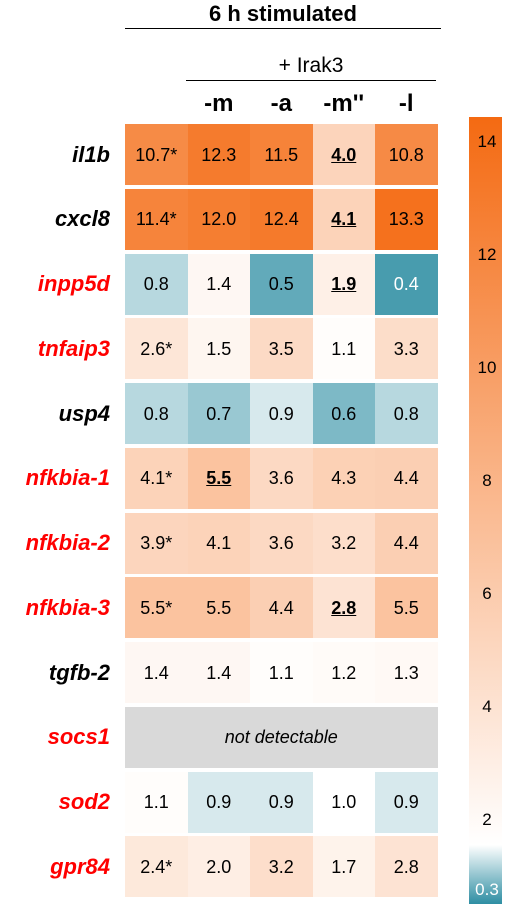 This screenshot has height=911, width=510. I want to click on heatmap-cell: 11.5, so click(281, 154).